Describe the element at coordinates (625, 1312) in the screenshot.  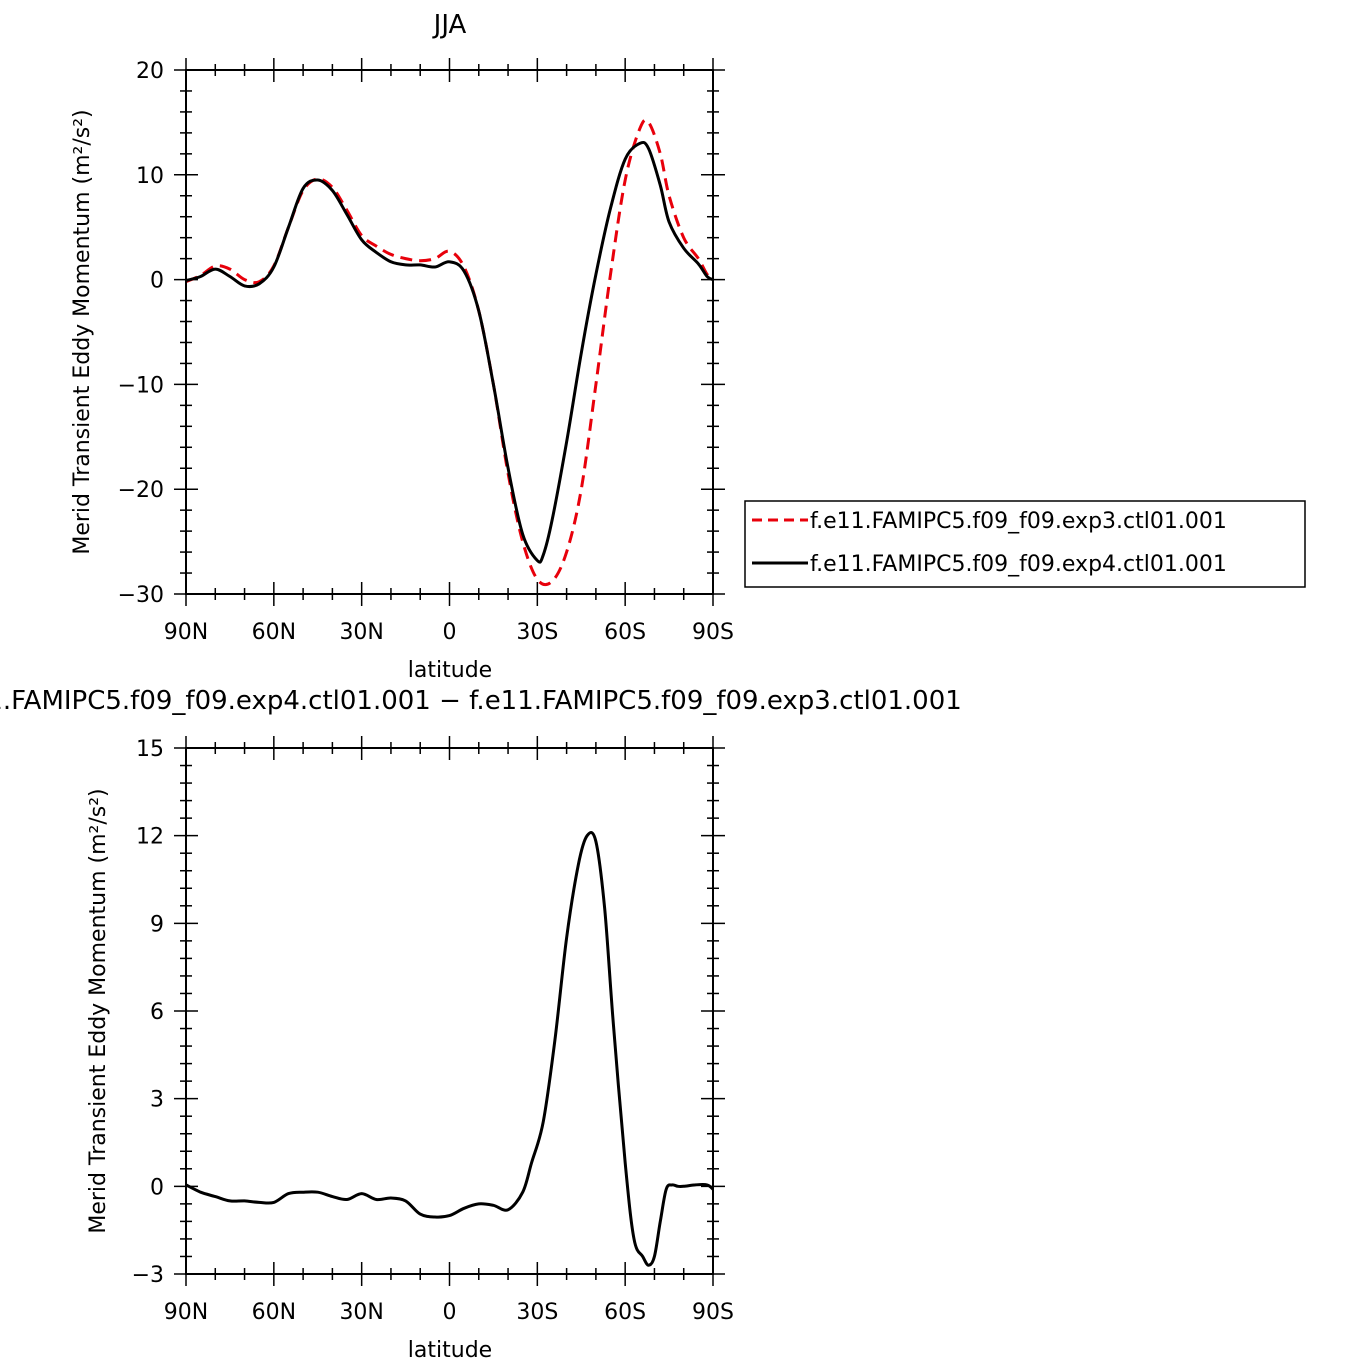
I see `bottom-x-tick-label: 60S` at that location.